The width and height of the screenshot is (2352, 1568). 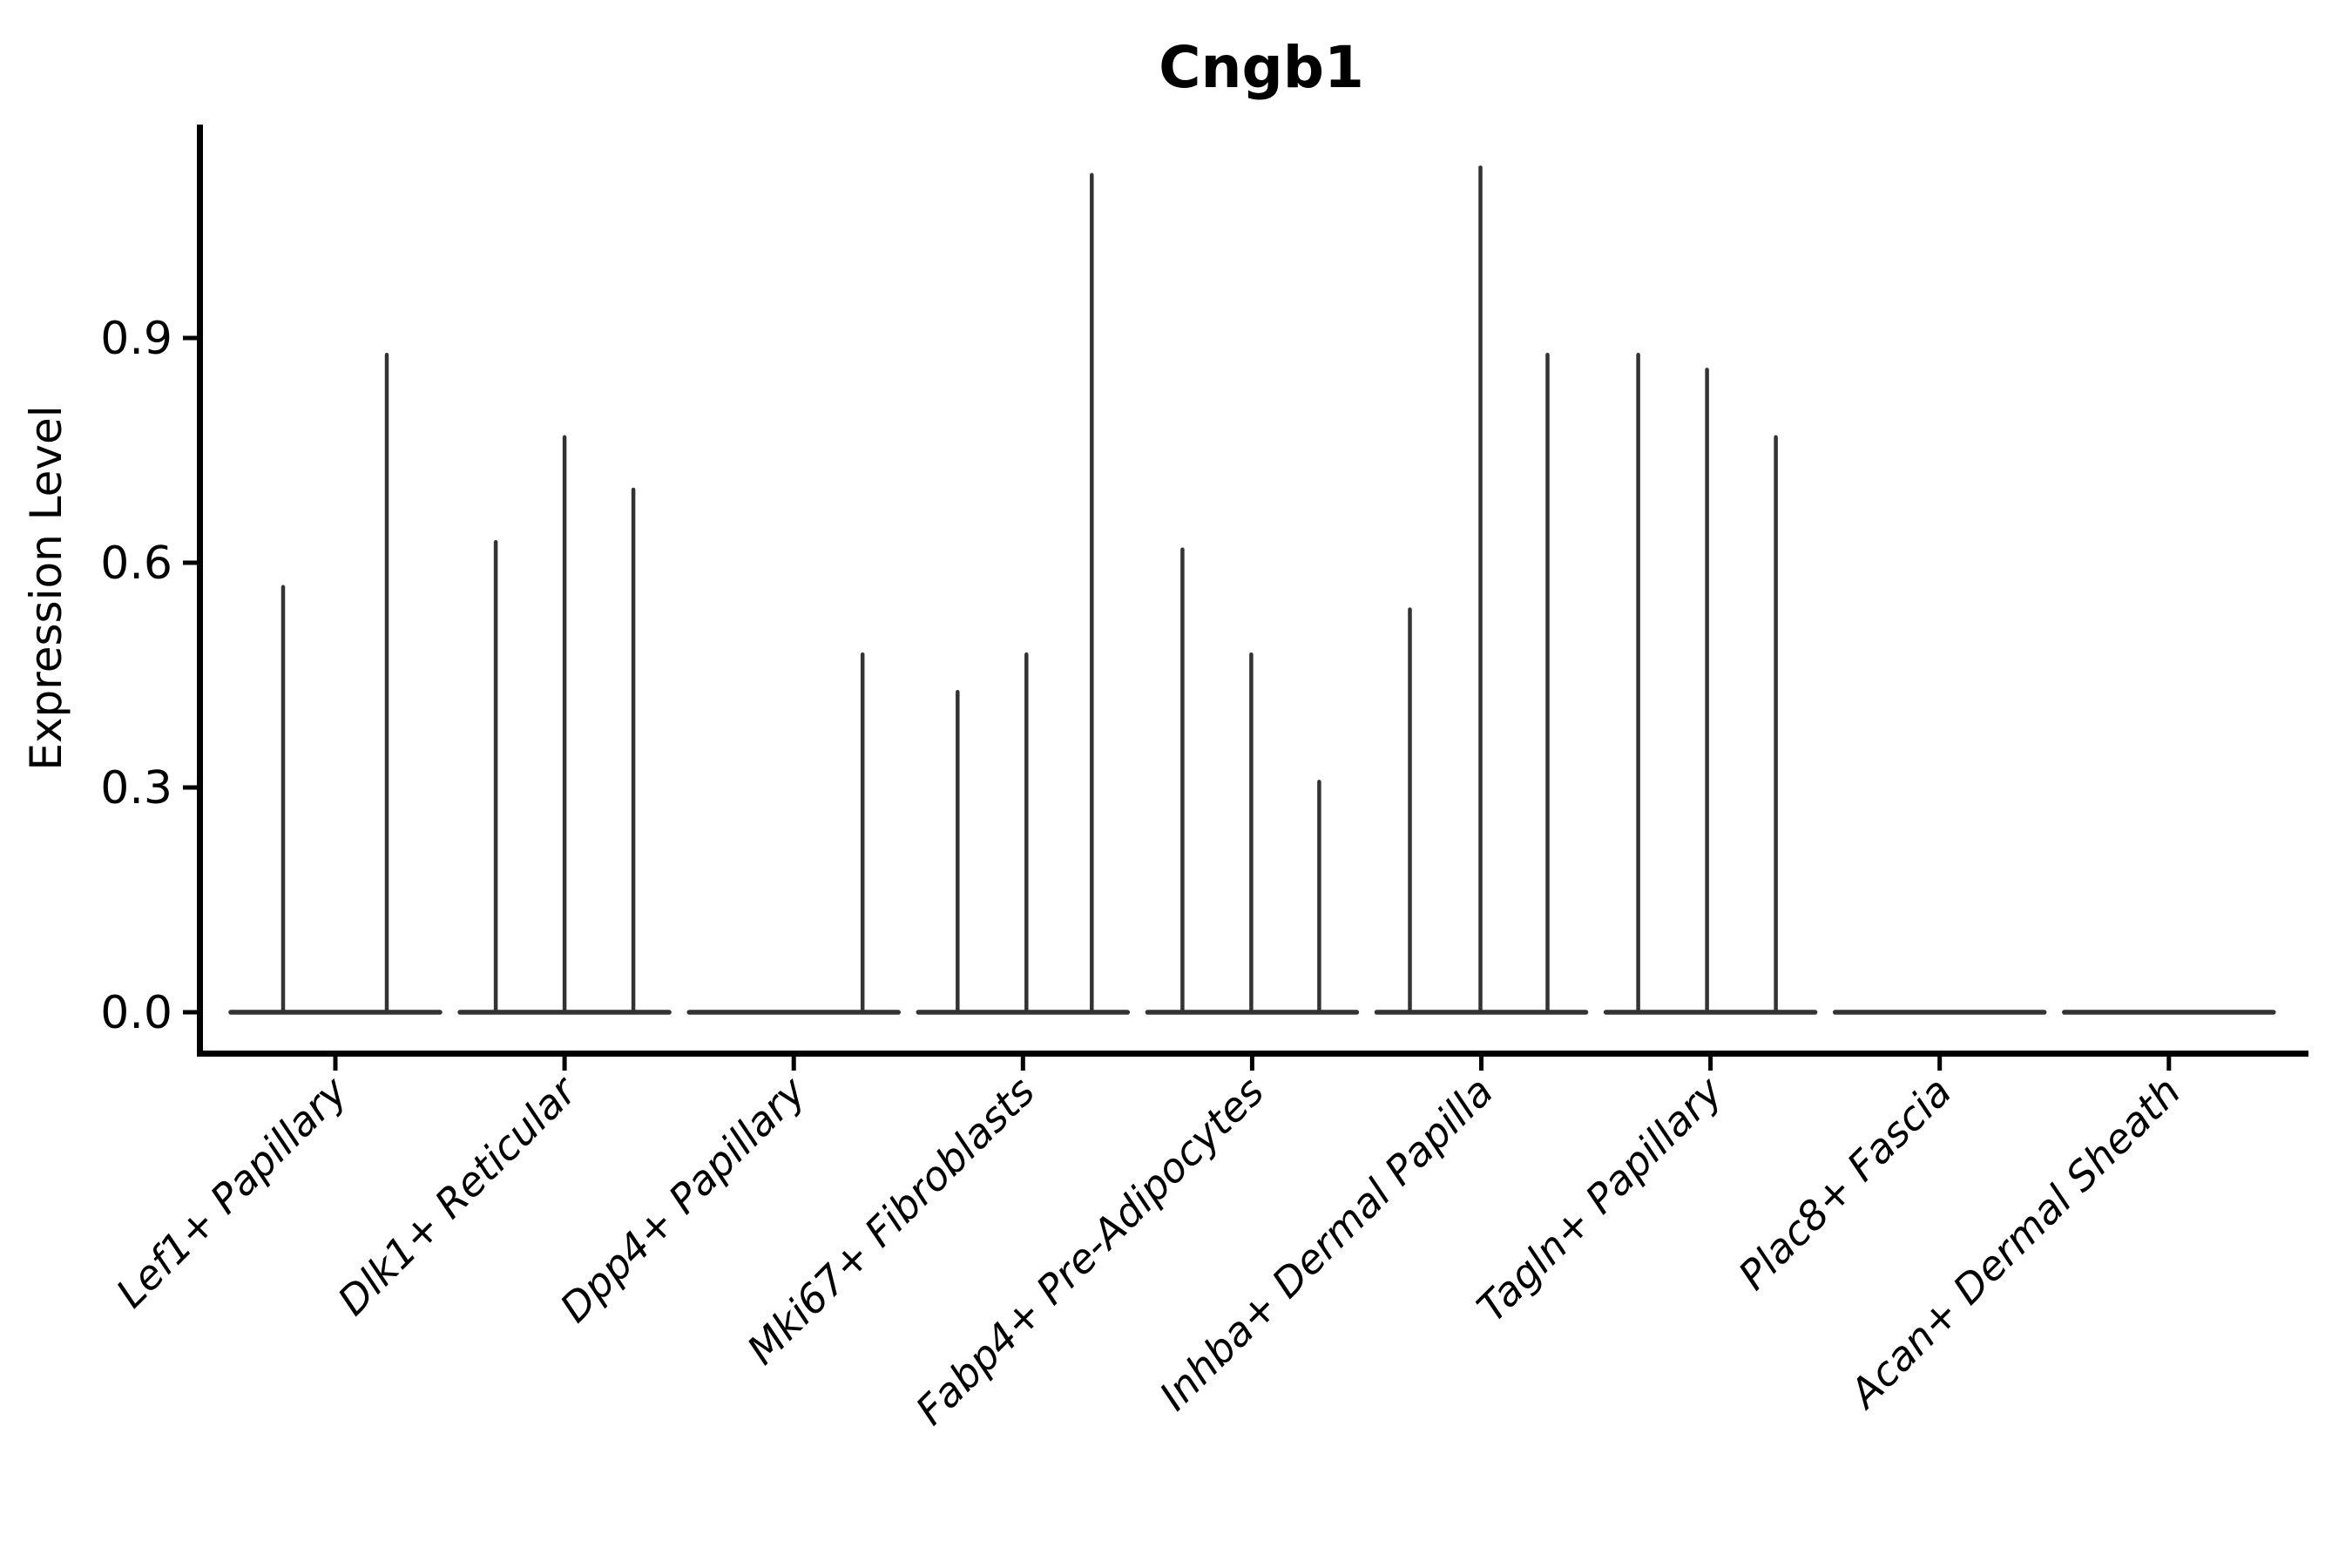 What do you see at coordinates (457, 1194) in the screenshot?
I see `x-tick-label: Dlk1+ Reticular` at bounding box center [457, 1194].